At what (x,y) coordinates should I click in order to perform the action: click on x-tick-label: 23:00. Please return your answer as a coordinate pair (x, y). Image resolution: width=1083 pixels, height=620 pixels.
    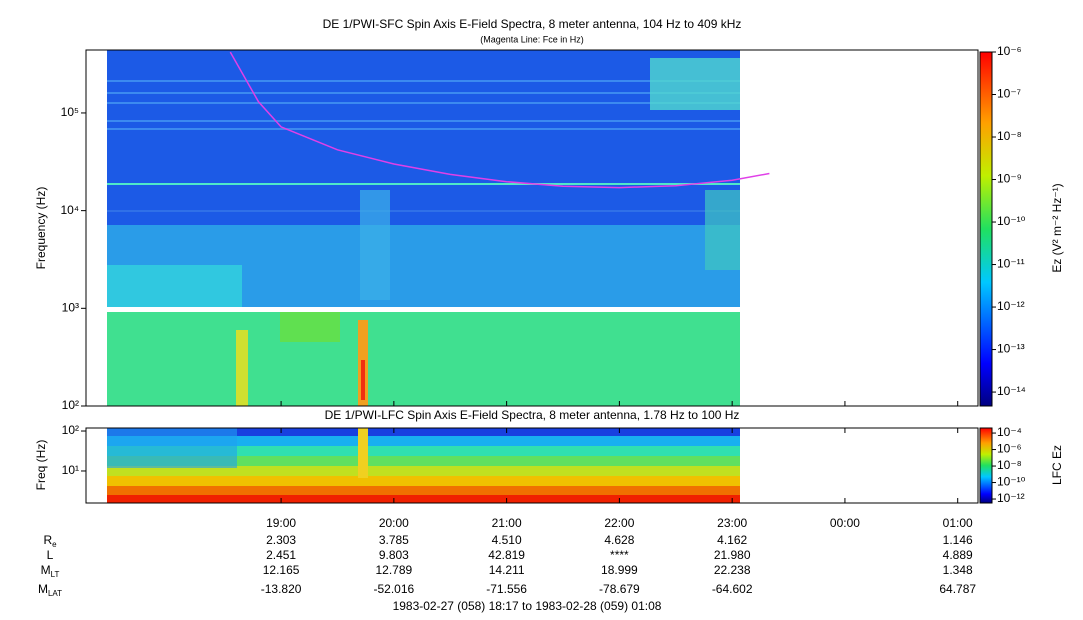
    Looking at the image, I should click on (732, 523).